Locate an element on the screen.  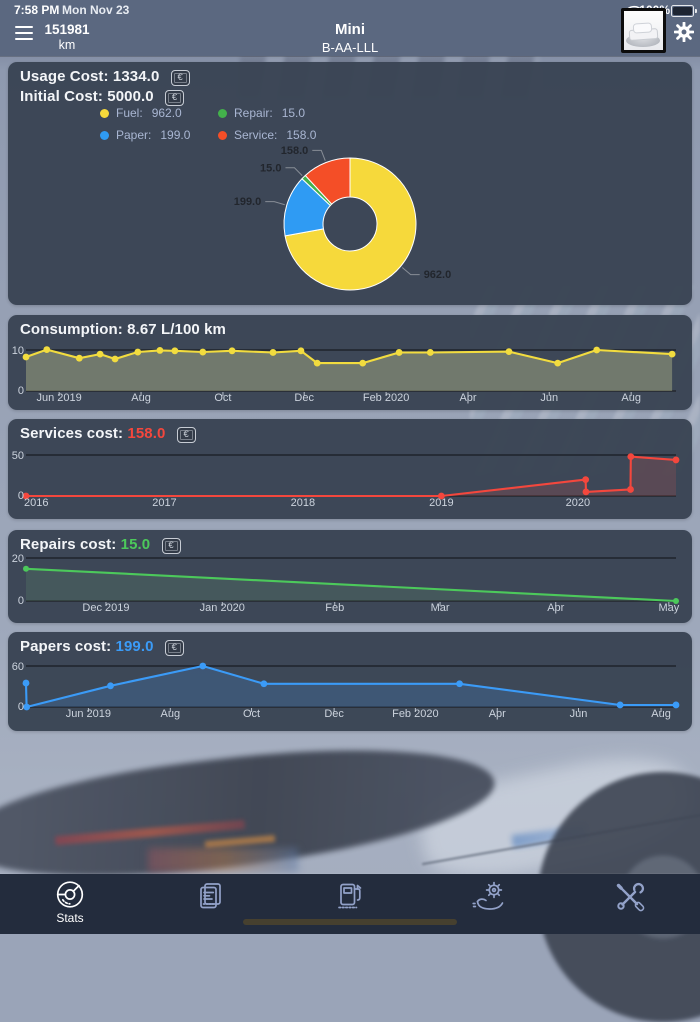
services-cost-value: 158.0 is located at coordinates (146, 433).